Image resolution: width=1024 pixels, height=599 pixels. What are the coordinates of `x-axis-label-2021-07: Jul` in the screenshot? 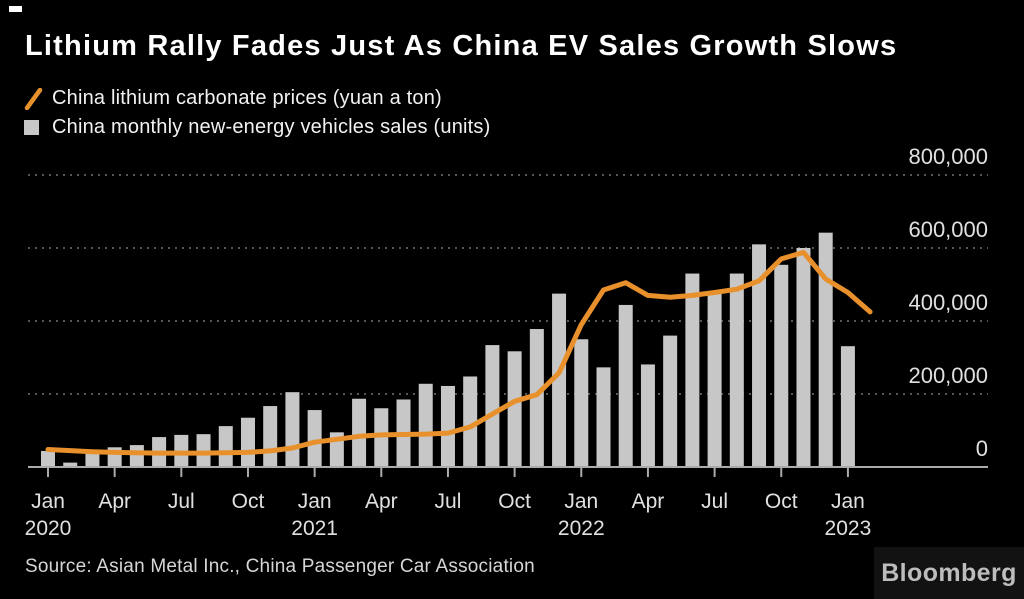 It's located at (448, 501).